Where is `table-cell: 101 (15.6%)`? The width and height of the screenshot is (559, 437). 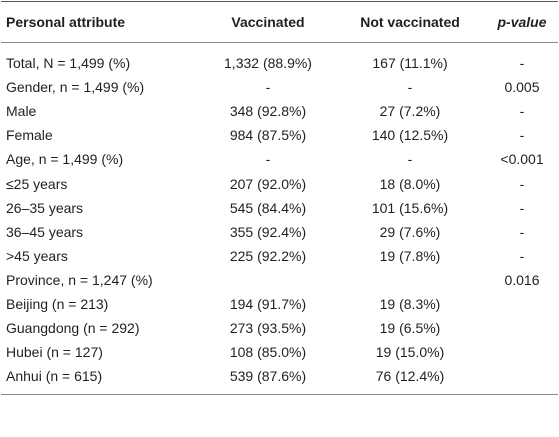 table-cell: 101 (15.6%) is located at coordinates (410, 207).